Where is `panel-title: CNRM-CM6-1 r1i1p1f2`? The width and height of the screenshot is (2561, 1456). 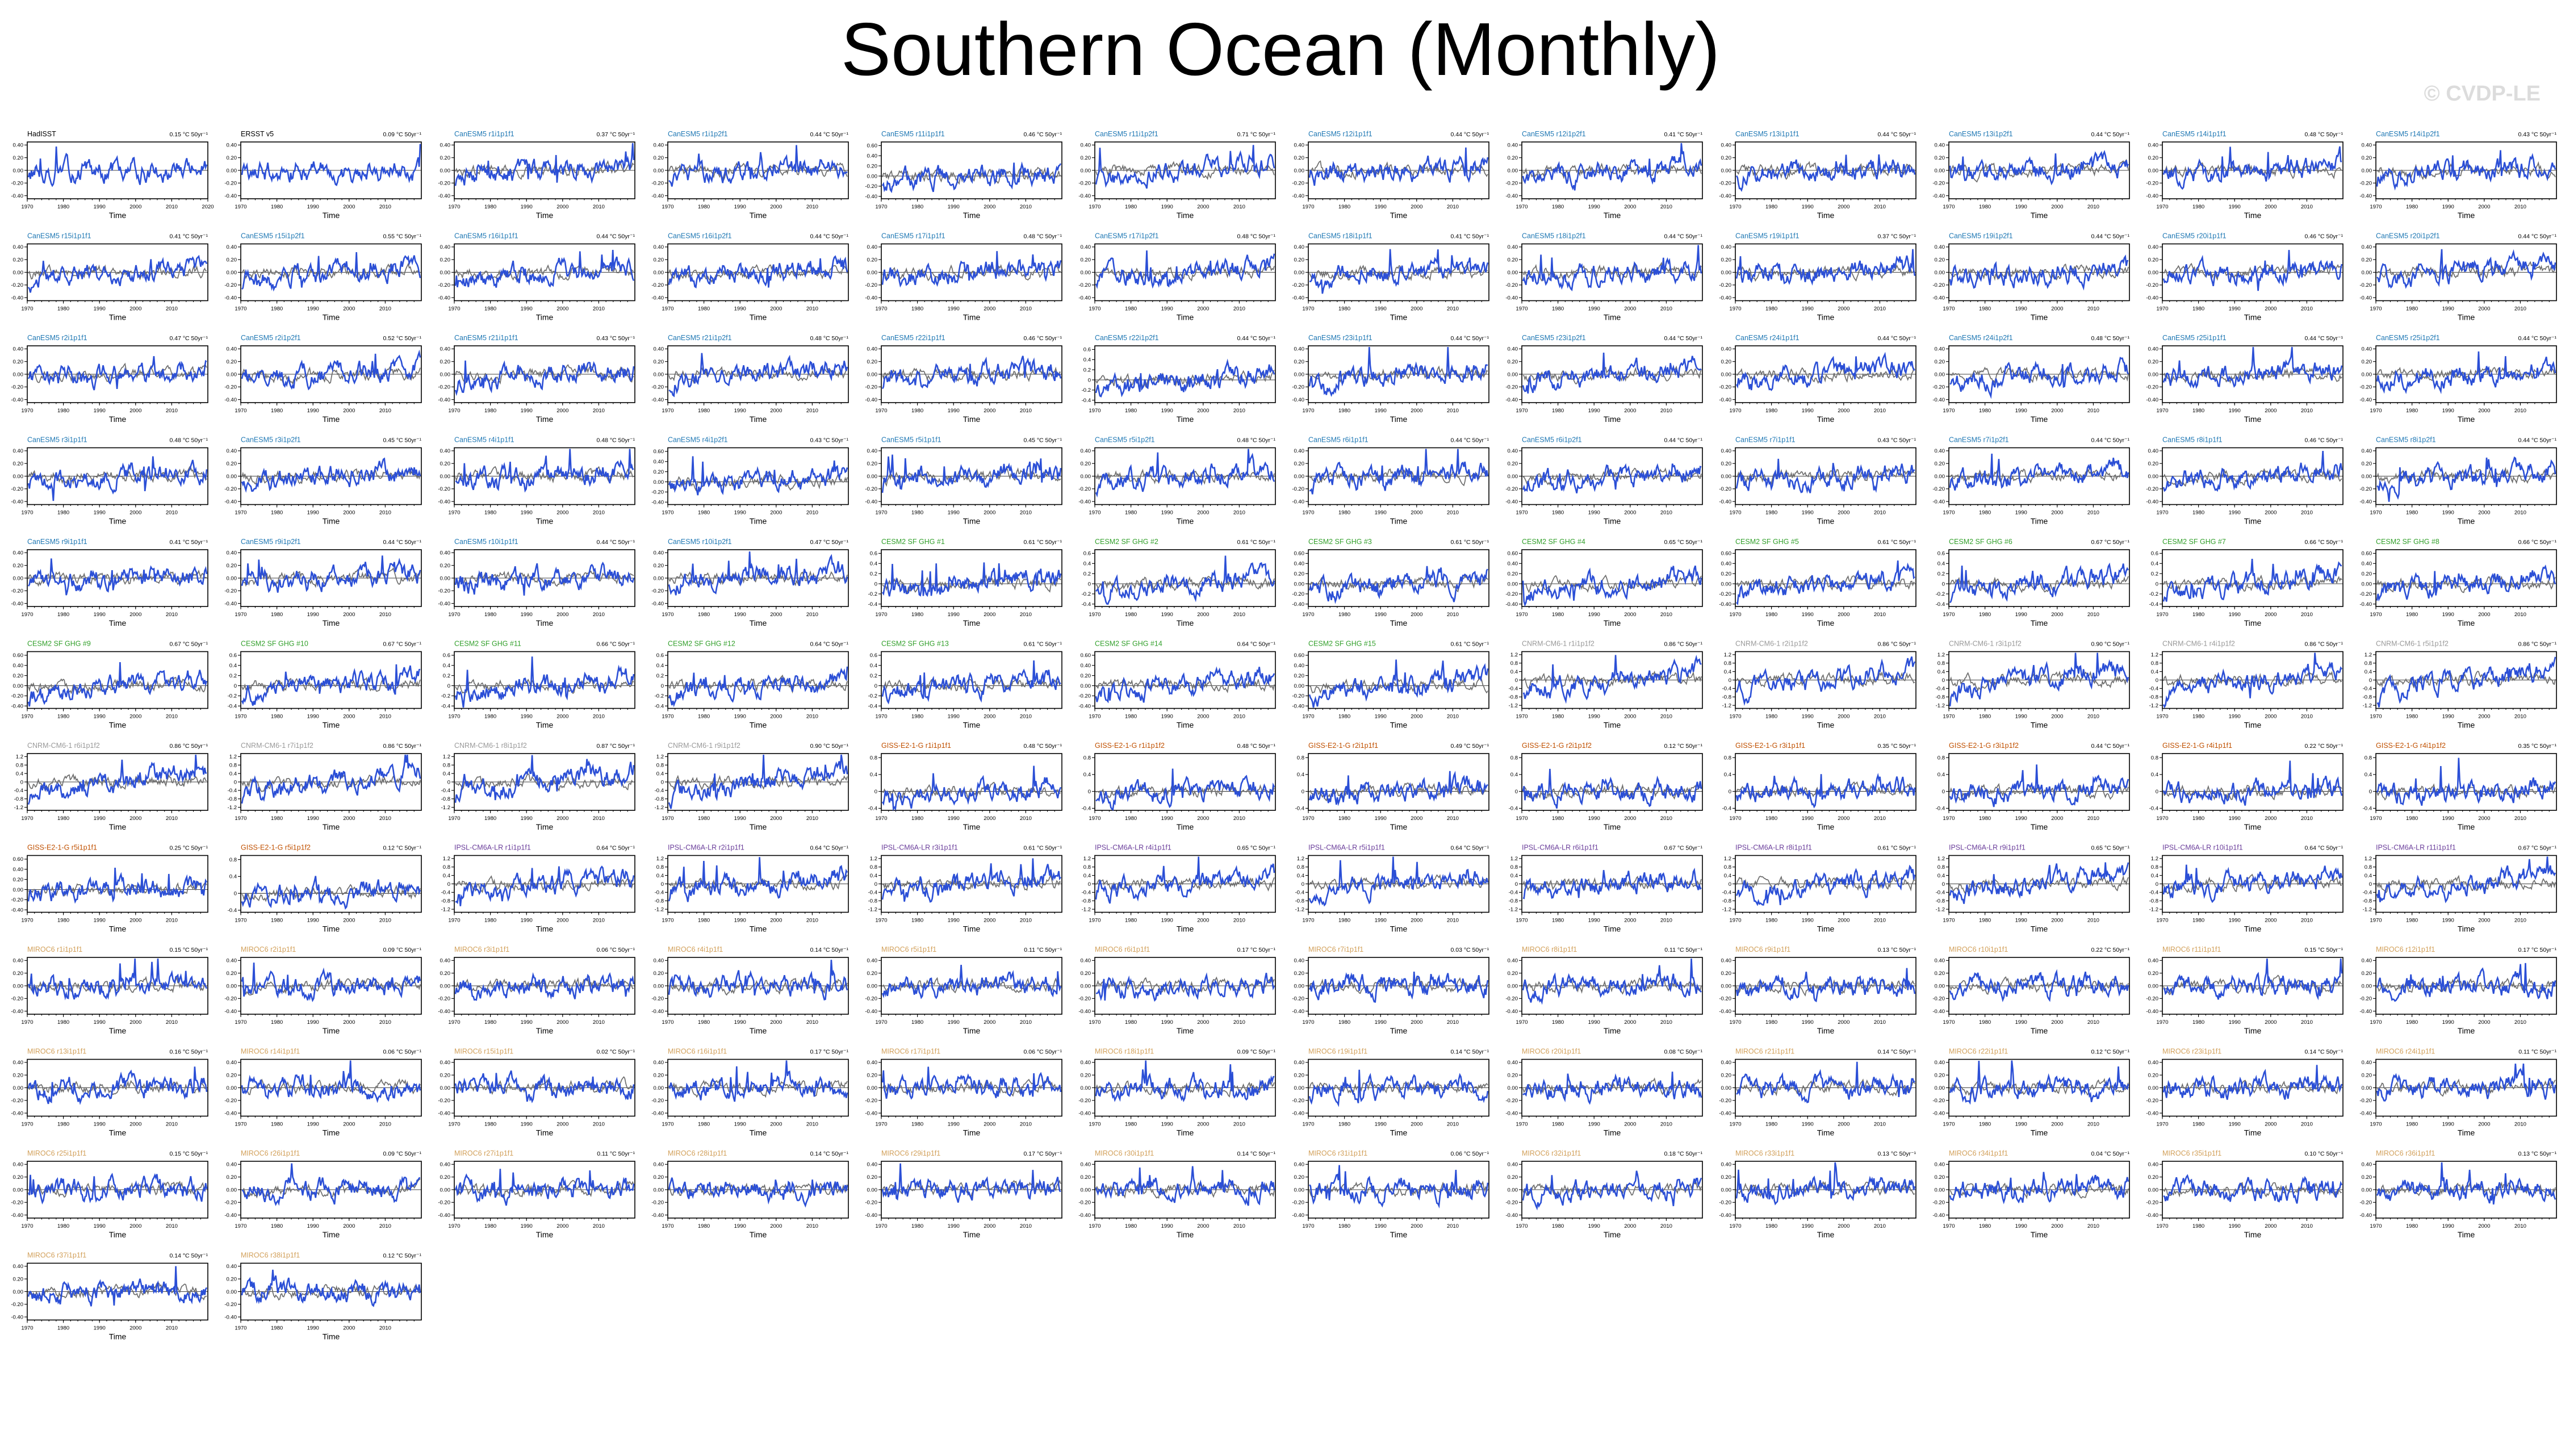 panel-title: CNRM-CM6-1 r1i1p1f2 is located at coordinates (1558, 644).